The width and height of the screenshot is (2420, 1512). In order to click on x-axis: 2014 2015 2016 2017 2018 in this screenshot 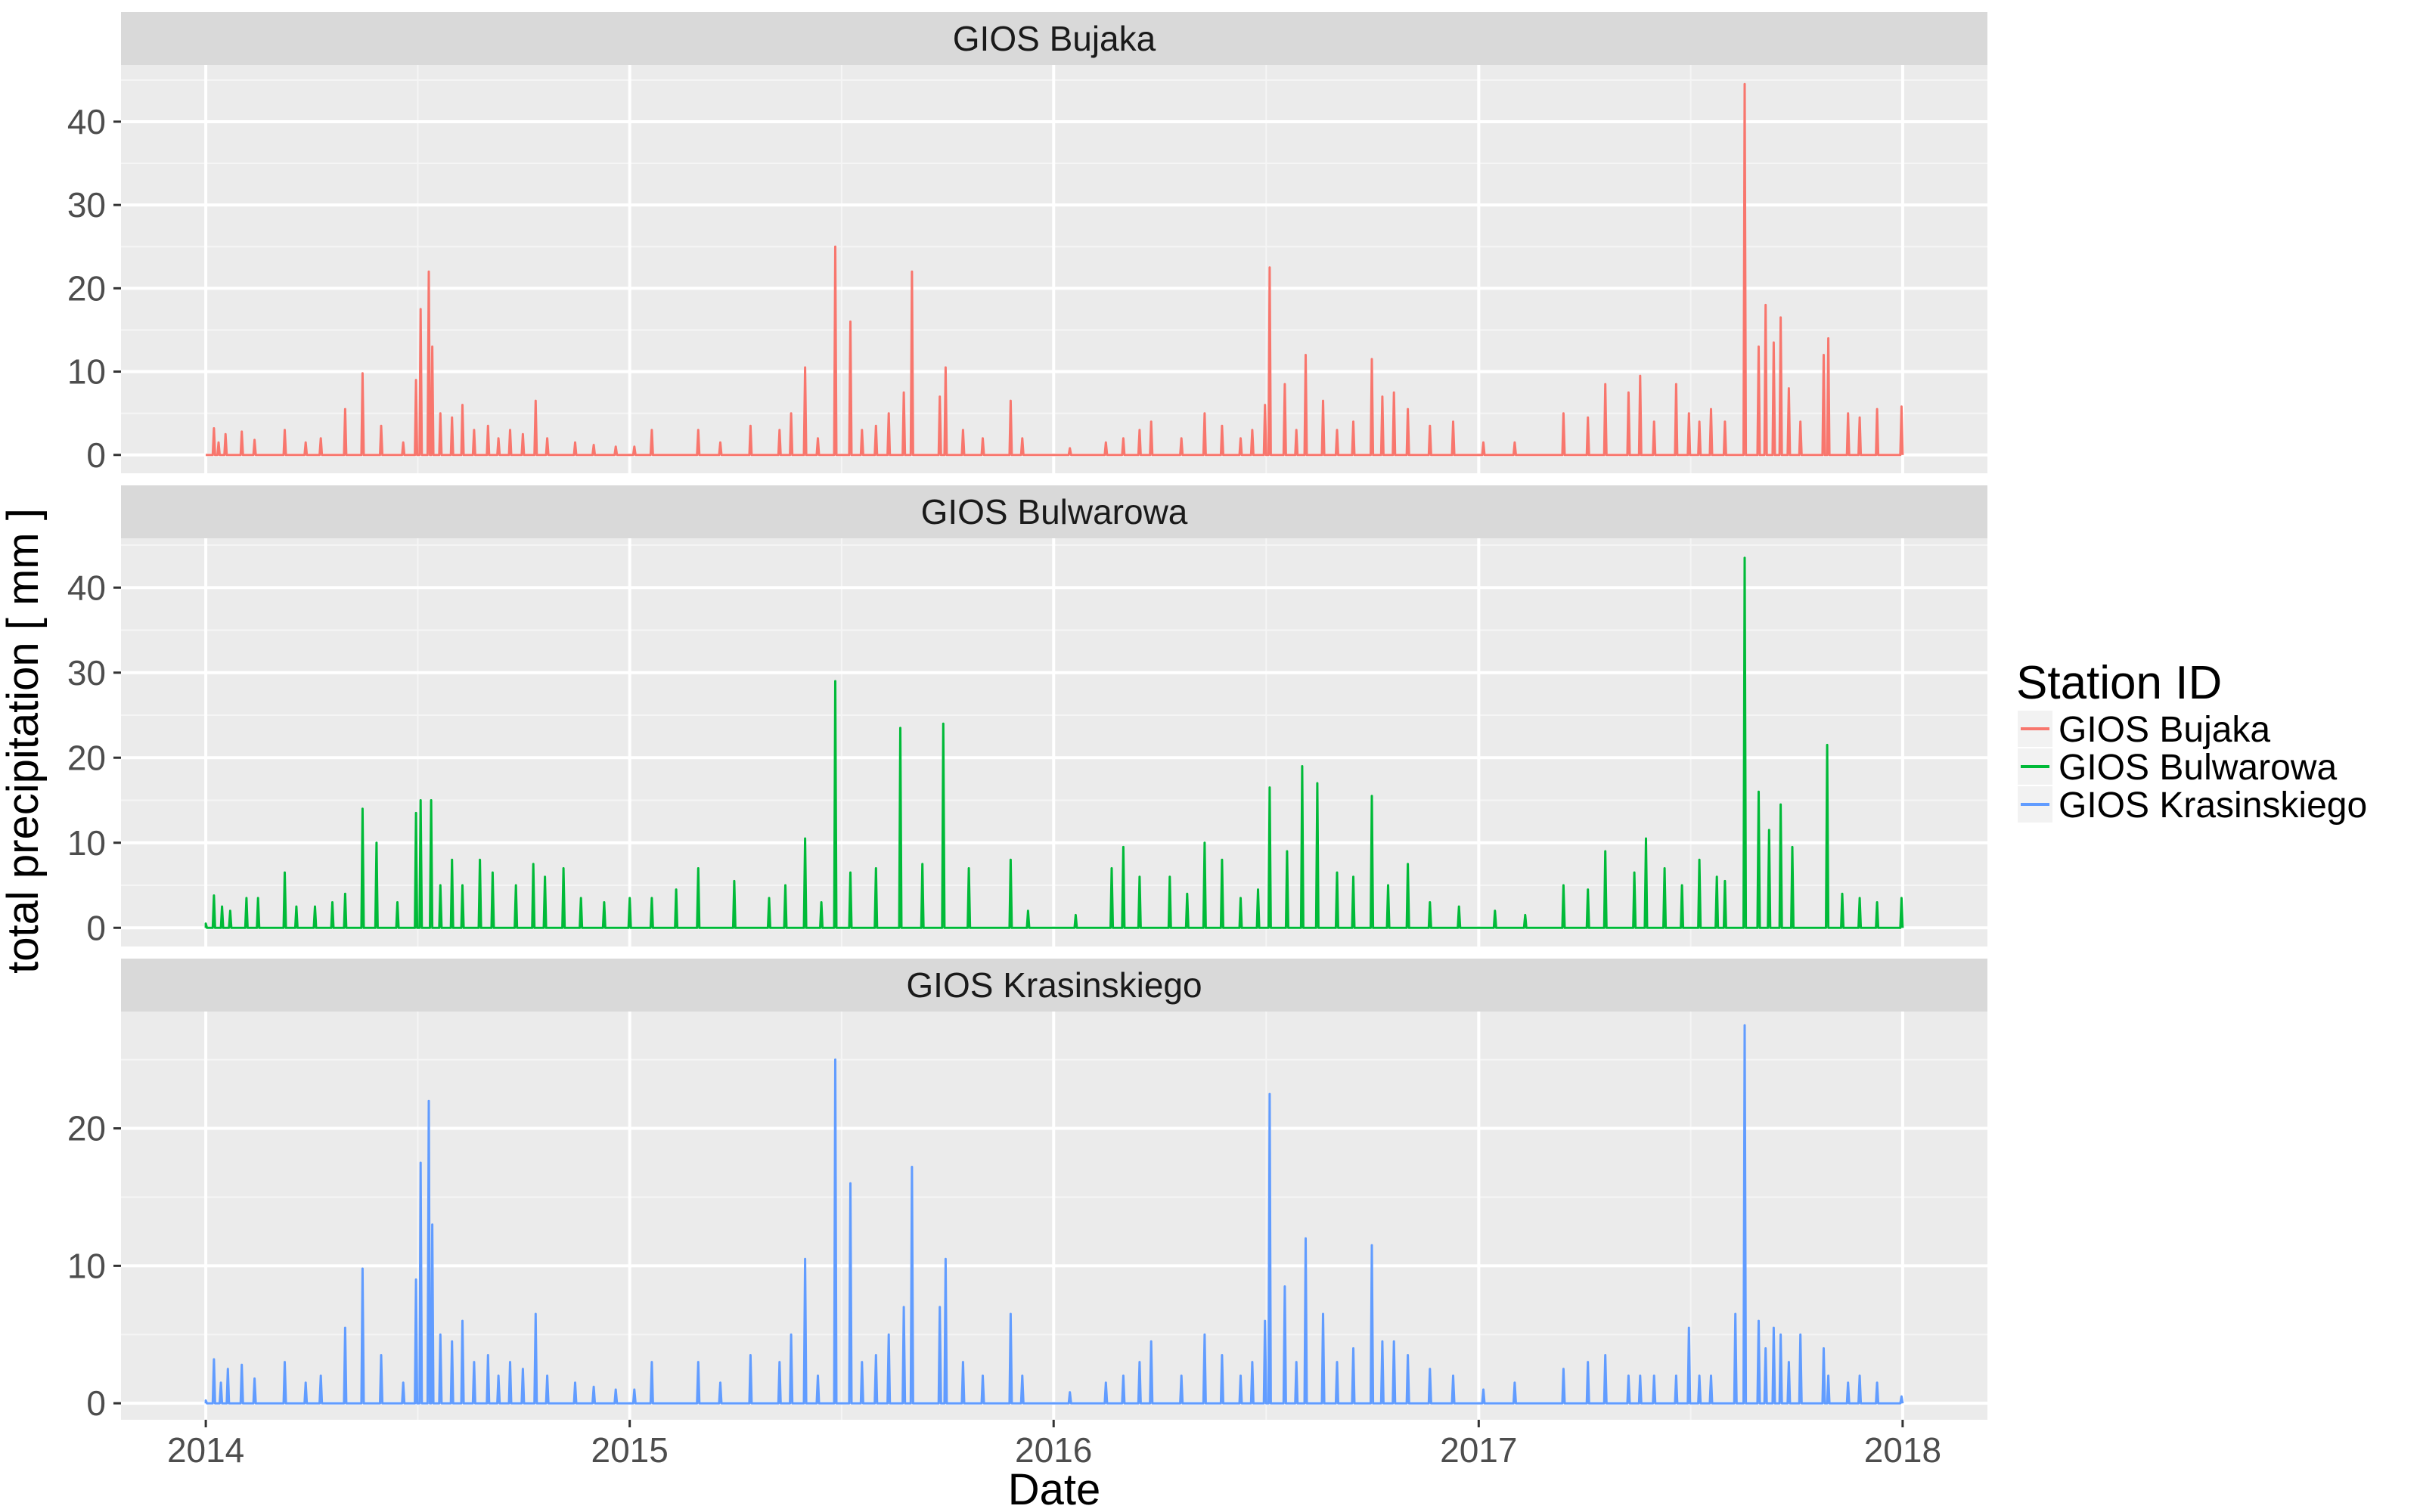, I will do `click(1054, 1445)`.